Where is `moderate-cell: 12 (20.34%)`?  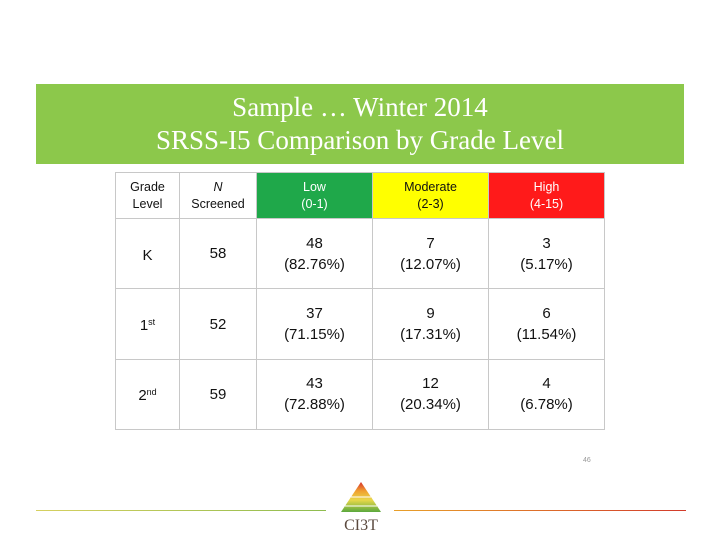 moderate-cell: 12 (20.34%) is located at coordinates (430, 394).